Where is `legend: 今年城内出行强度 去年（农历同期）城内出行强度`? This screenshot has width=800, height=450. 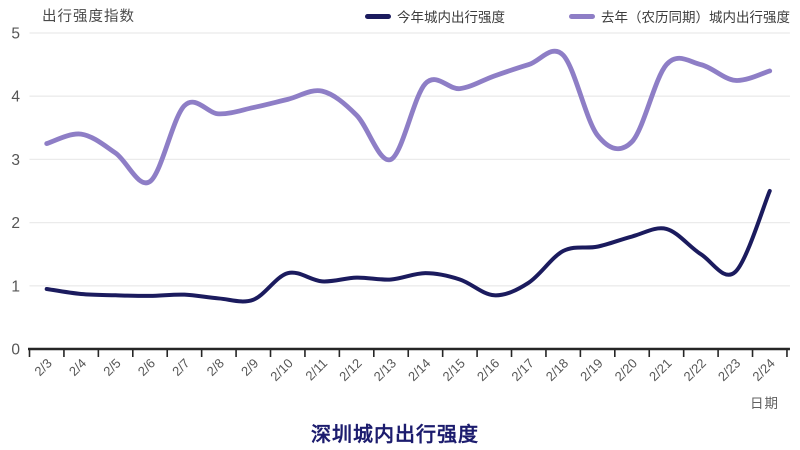
legend: 今年城内出行强度 去年（农历同期）城内出行强度 is located at coordinates (577, 16).